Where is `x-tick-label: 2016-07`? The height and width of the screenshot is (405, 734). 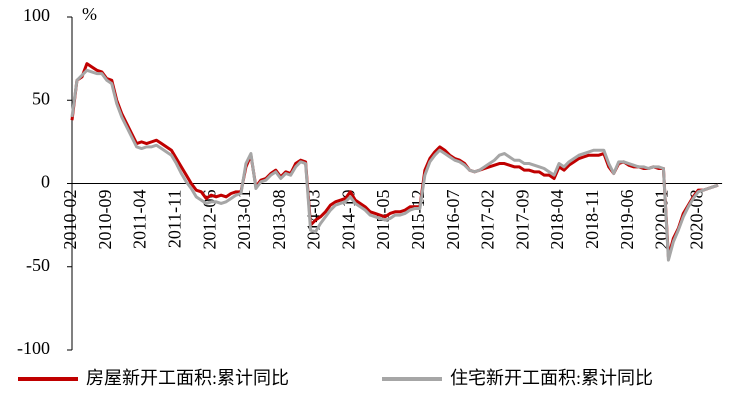 x-tick-label: 2016-07 is located at coordinates (453, 220).